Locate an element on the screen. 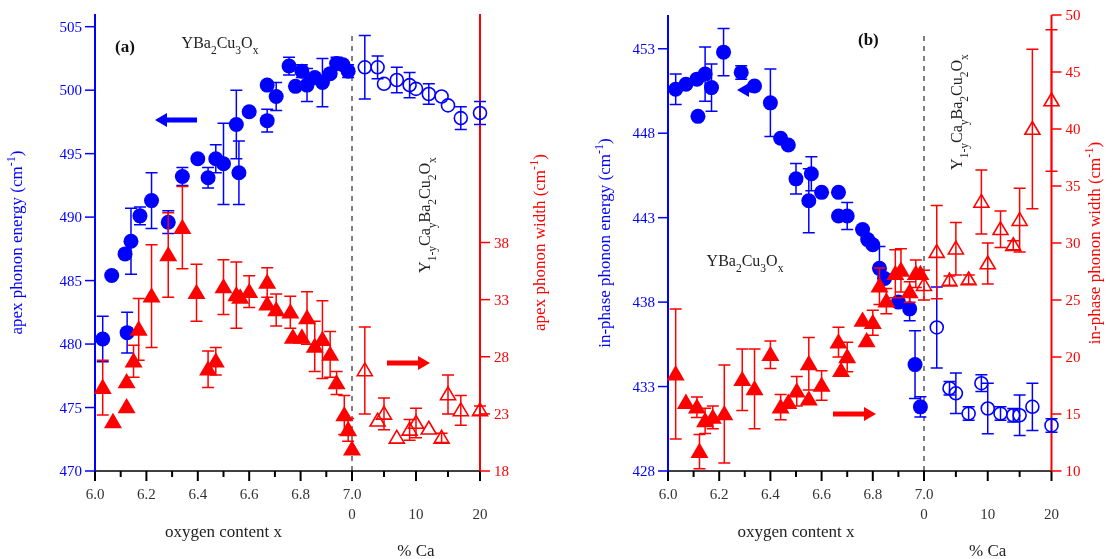 The width and height of the screenshot is (1120, 559). y-tick-label: 433 is located at coordinates (643, 386).